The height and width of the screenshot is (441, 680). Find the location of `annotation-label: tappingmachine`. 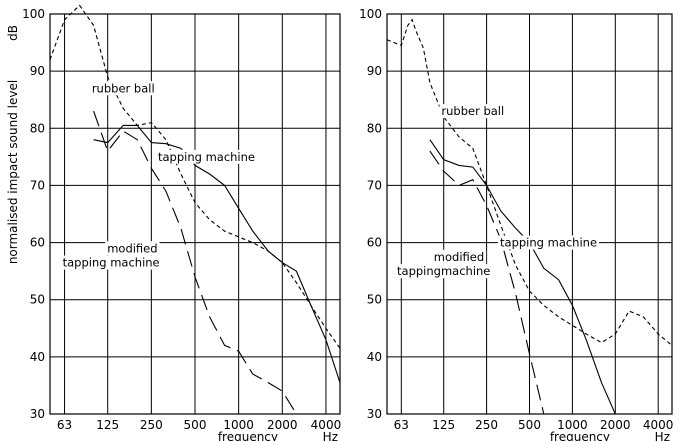

annotation-label: tappingmachine is located at coordinates (443, 271).